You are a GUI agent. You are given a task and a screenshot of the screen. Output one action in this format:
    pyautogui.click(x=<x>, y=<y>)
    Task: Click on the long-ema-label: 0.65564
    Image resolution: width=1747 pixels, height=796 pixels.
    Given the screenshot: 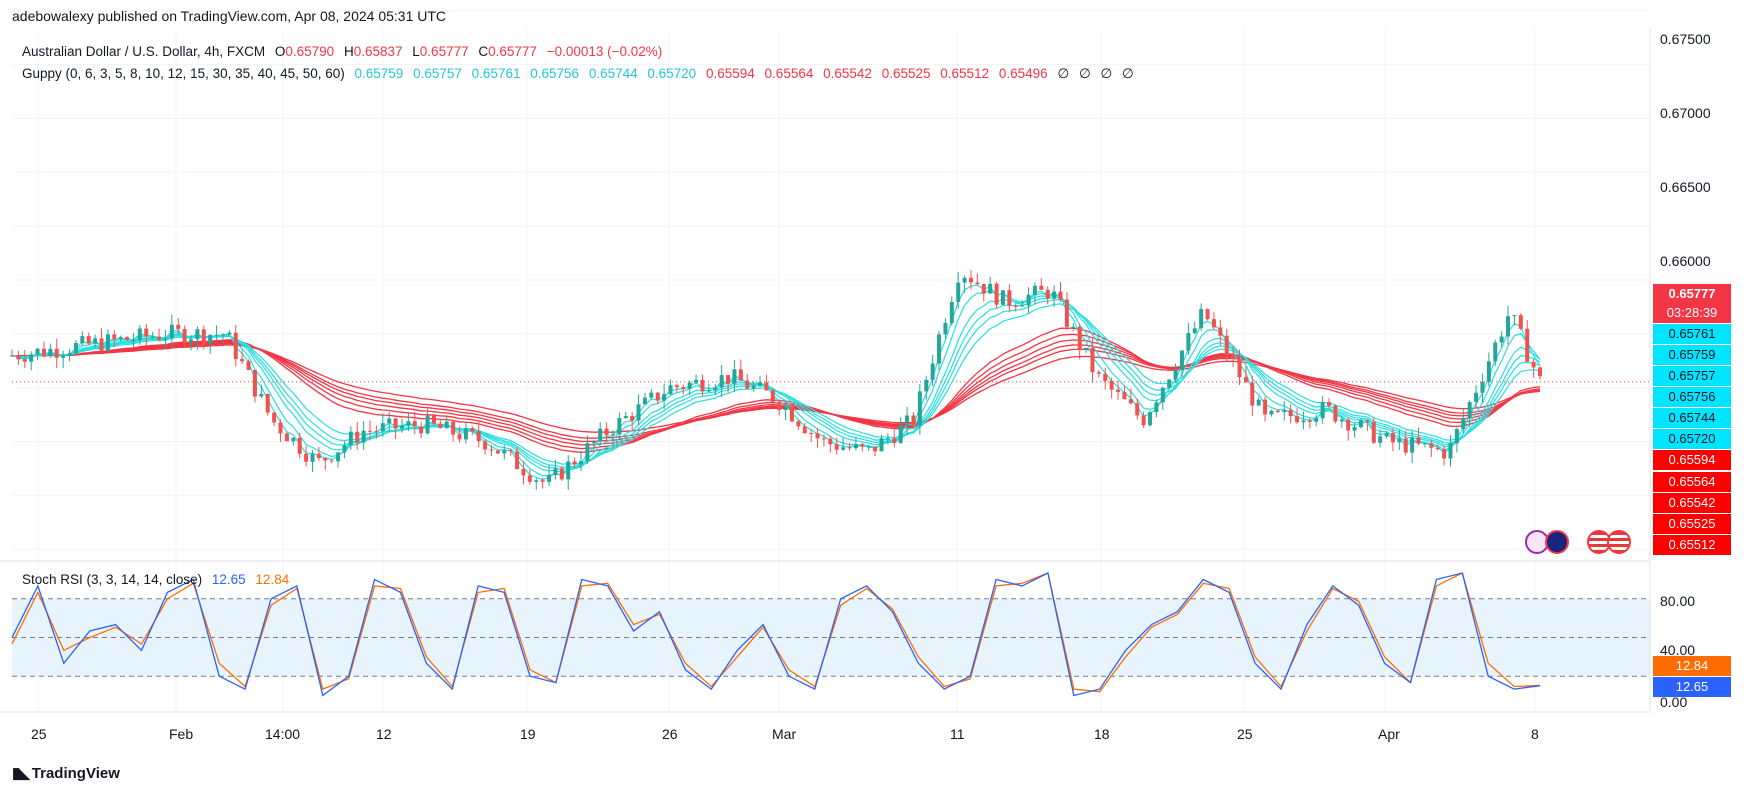 What is the action you would take?
    pyautogui.click(x=1692, y=482)
    